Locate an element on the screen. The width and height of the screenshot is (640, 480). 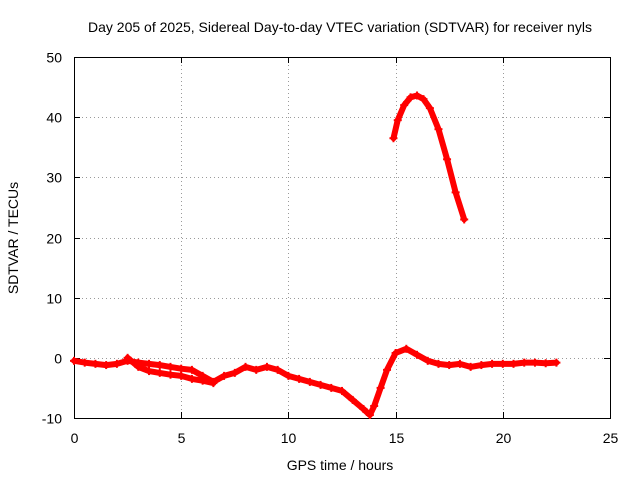
x-tick-label: 0 is located at coordinates (75, 438).